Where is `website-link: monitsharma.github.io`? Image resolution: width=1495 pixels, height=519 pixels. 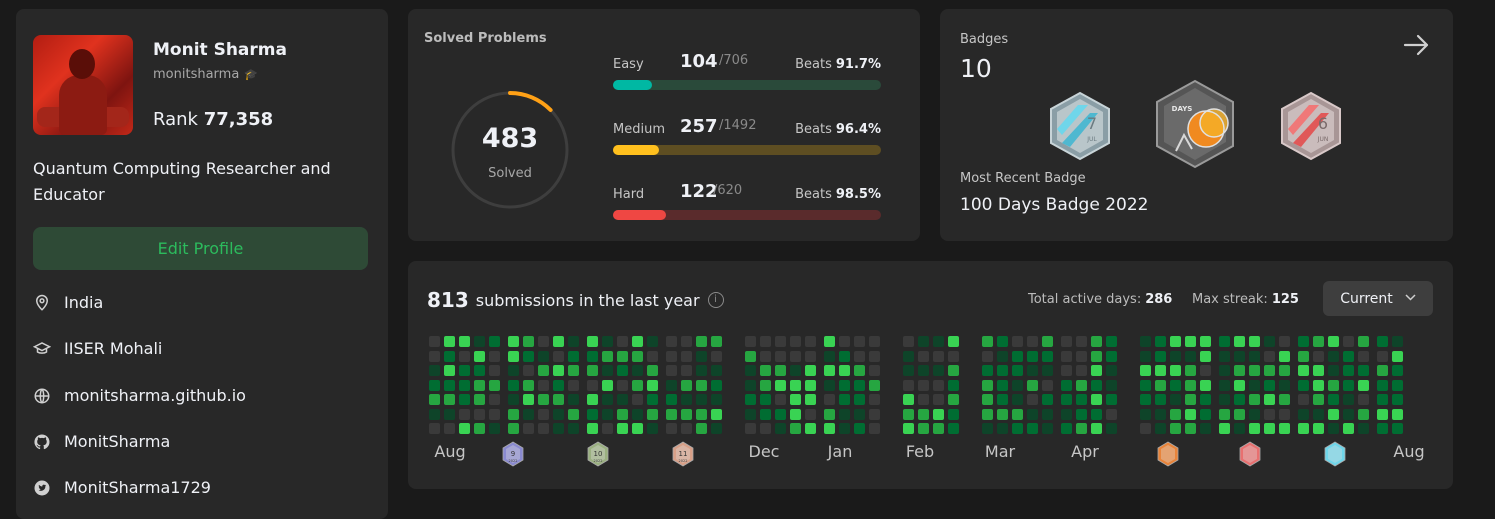
website-link: monitsharma.github.io is located at coordinates (155, 395).